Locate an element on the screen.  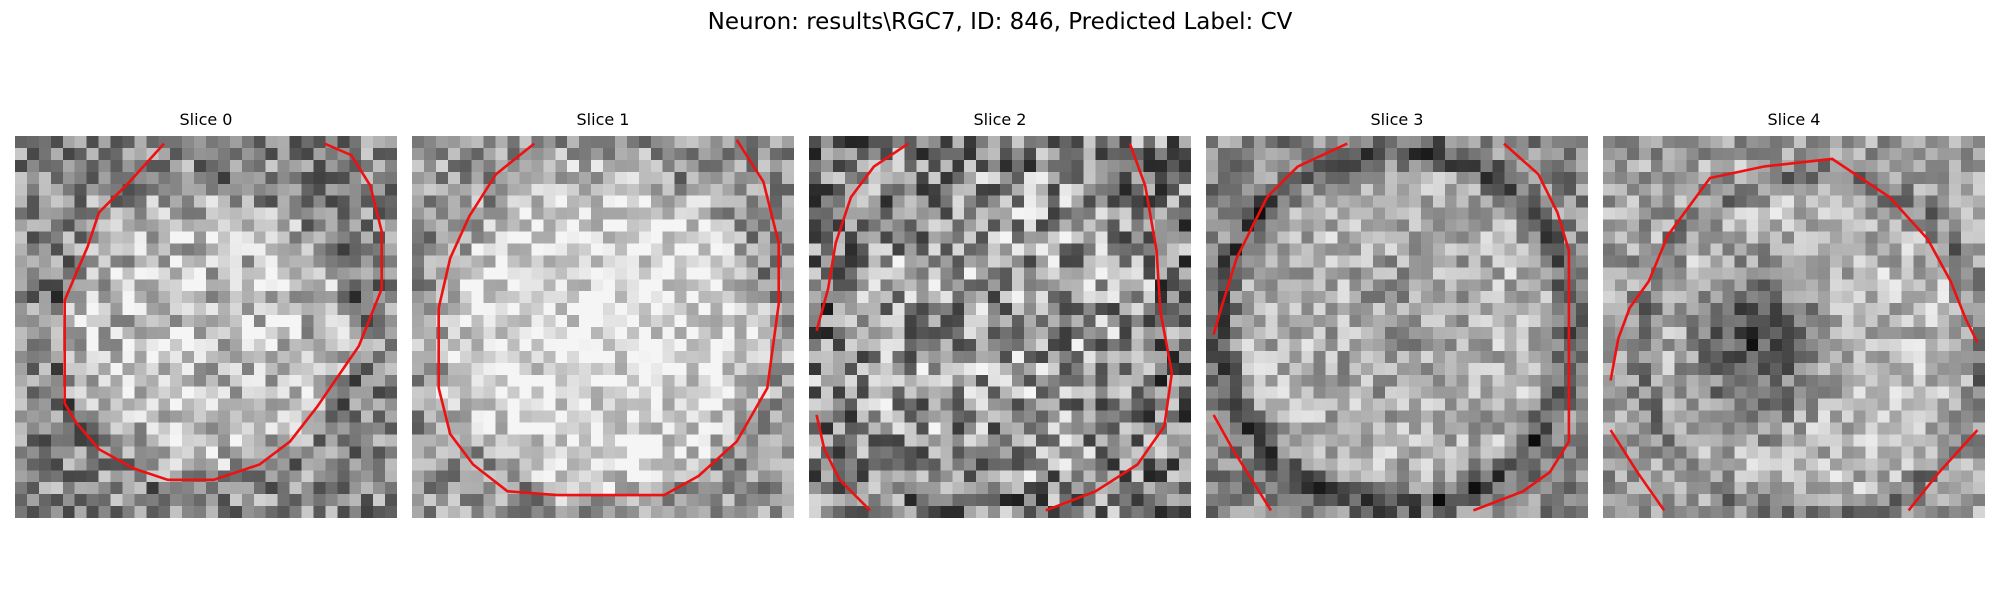
slice-panel-2: Slice 2 is located at coordinates (1000, 313).